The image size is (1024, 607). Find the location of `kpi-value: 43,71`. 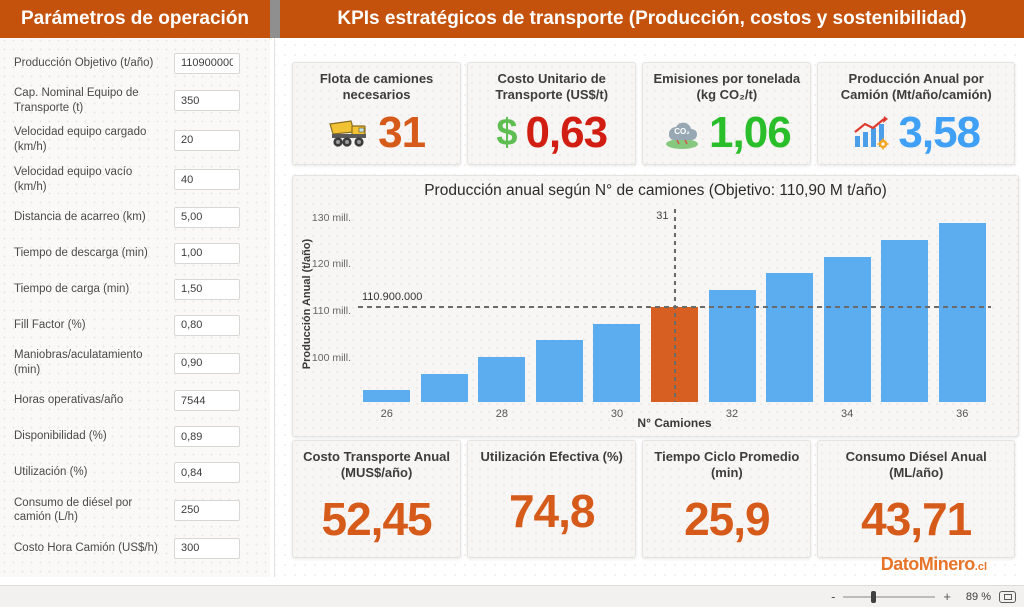

kpi-value: 43,71 is located at coordinates (916, 518).